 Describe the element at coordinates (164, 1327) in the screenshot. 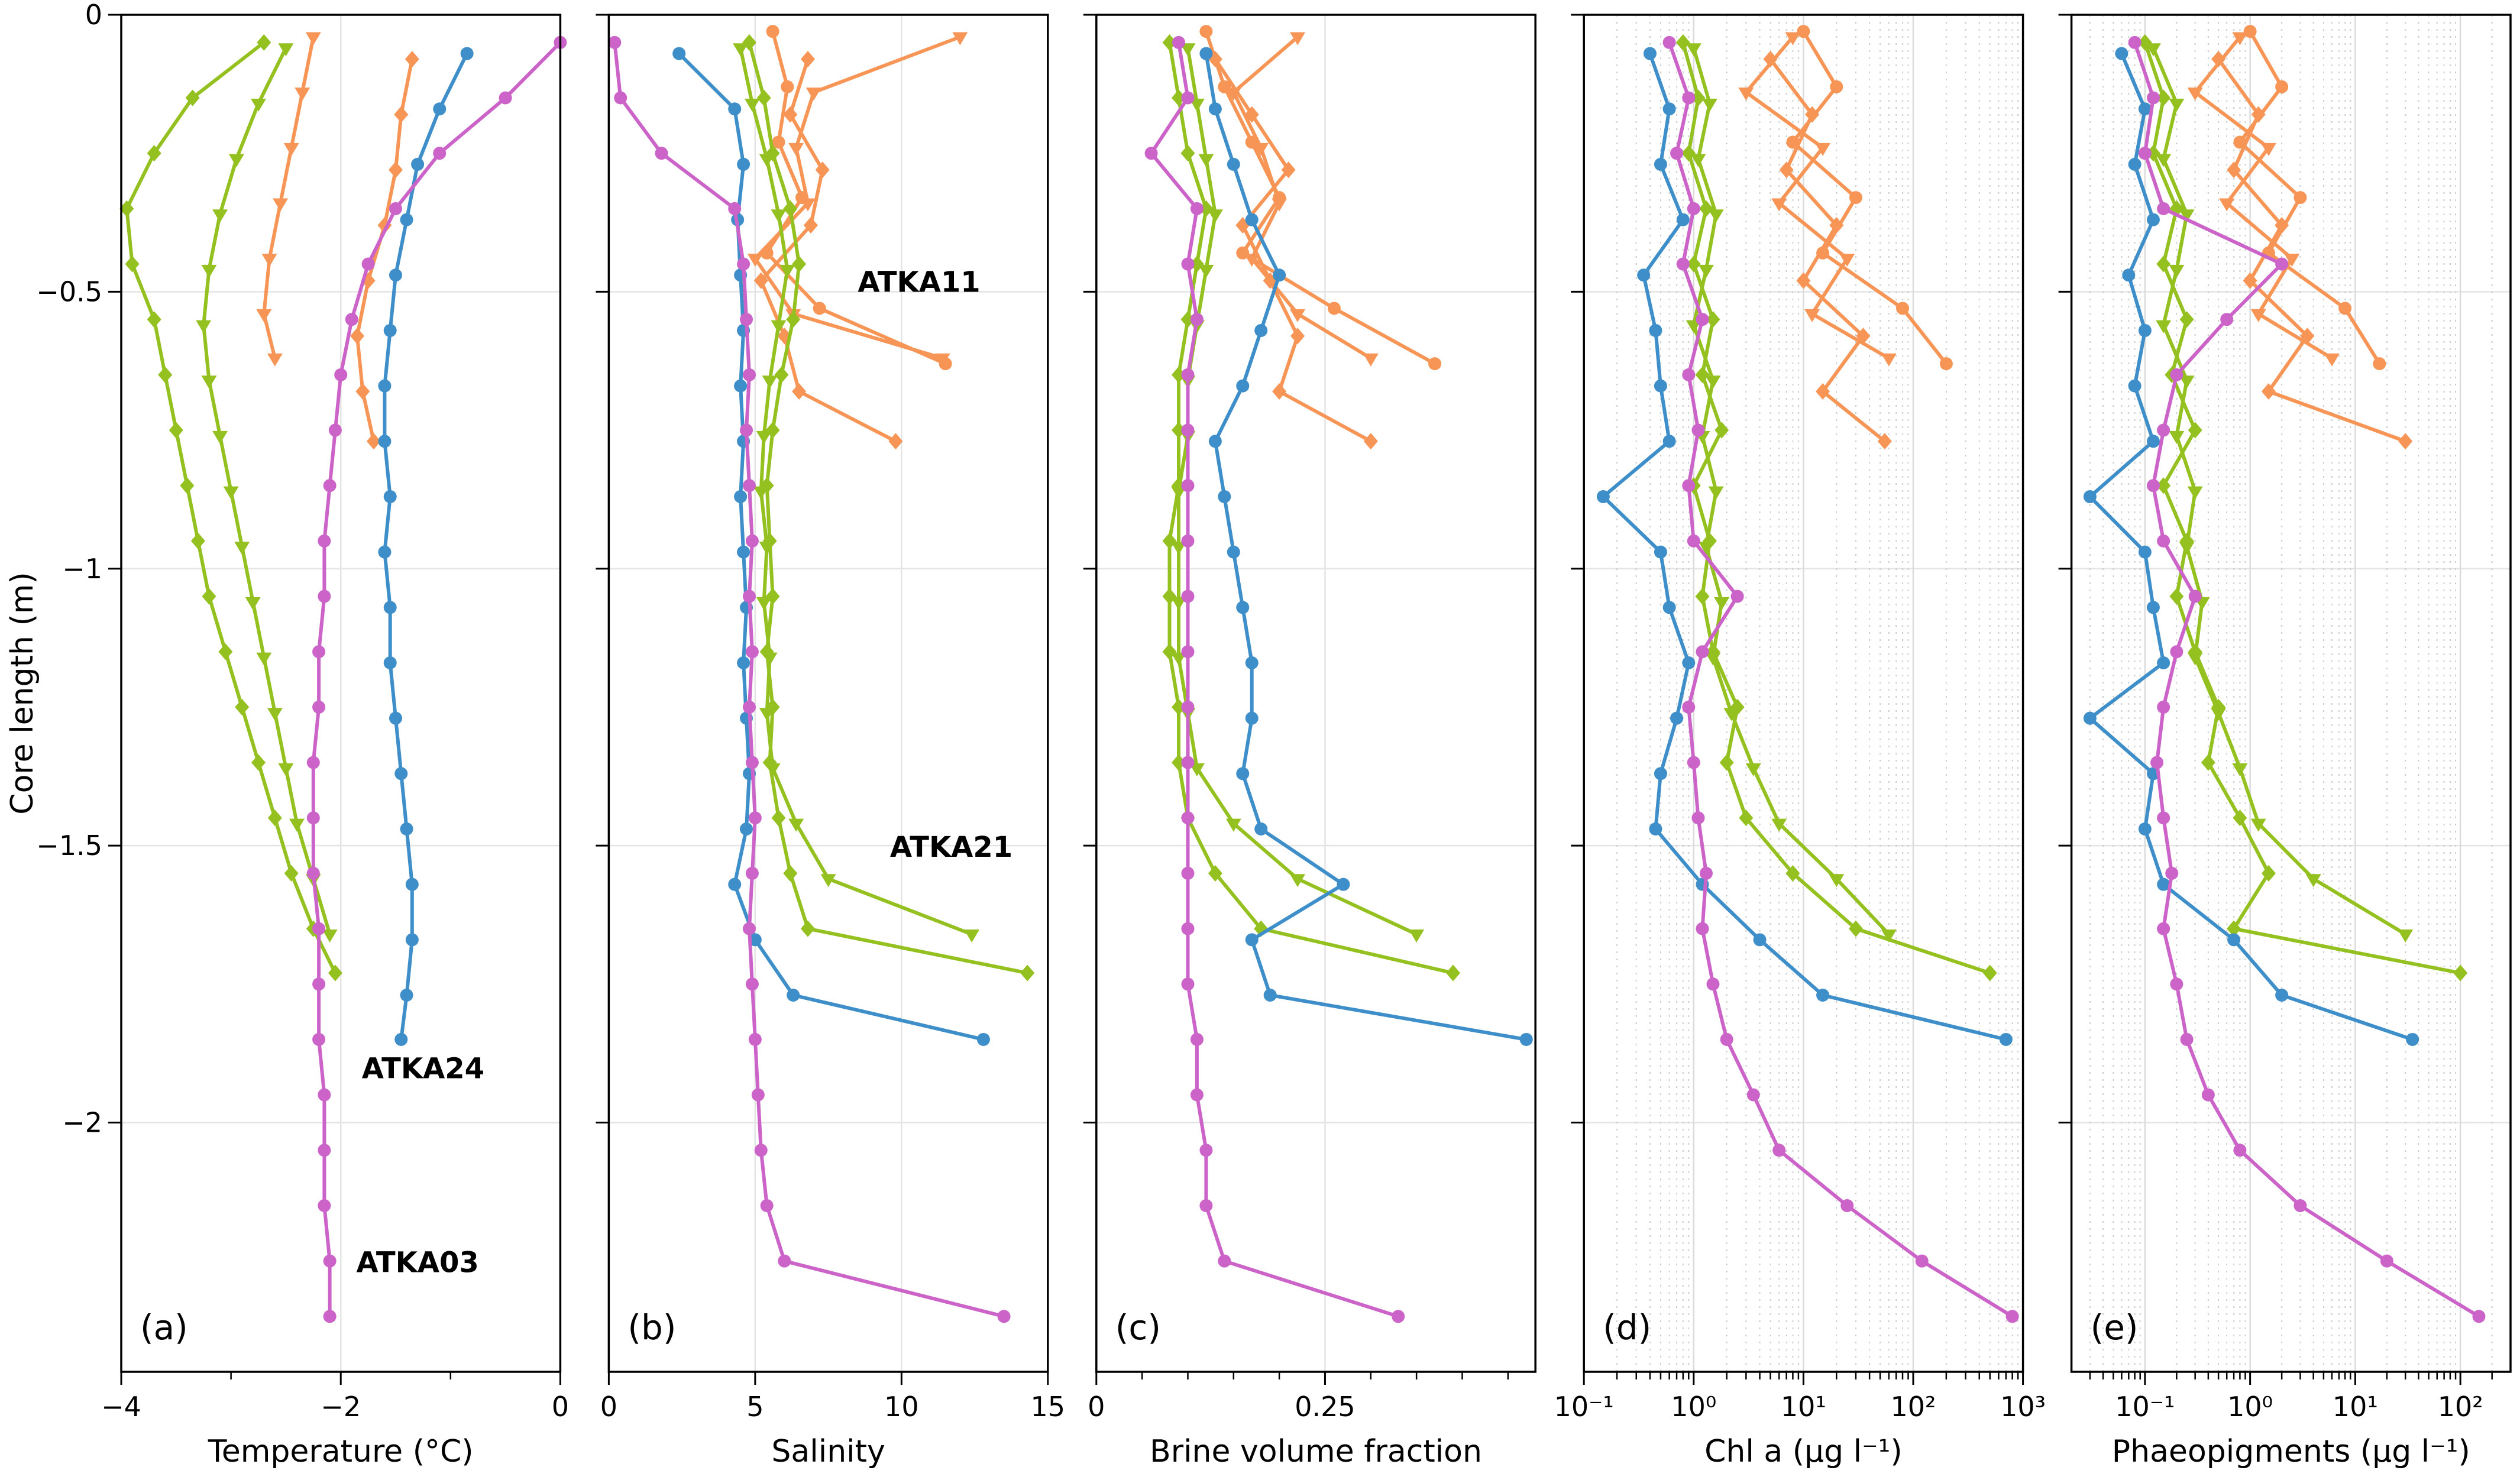

I see `panel-letter-a: (a)` at that location.